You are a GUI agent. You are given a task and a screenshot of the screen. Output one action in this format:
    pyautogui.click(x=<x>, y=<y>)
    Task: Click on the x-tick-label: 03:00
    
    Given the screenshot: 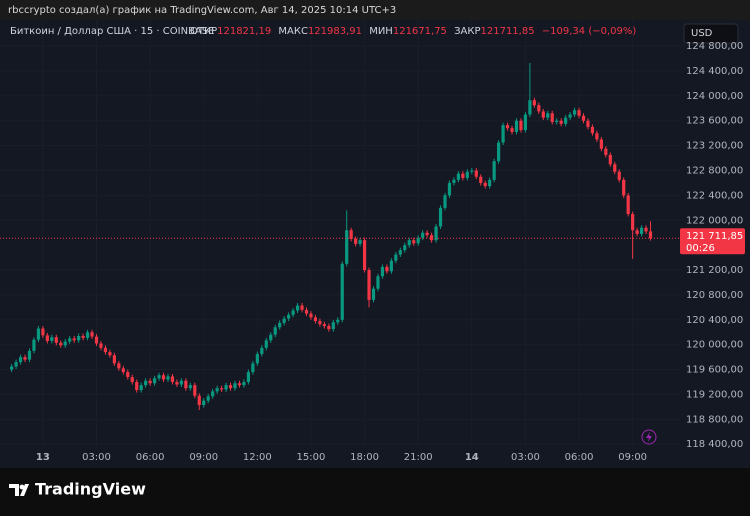 What is the action you would take?
    pyautogui.click(x=96, y=457)
    